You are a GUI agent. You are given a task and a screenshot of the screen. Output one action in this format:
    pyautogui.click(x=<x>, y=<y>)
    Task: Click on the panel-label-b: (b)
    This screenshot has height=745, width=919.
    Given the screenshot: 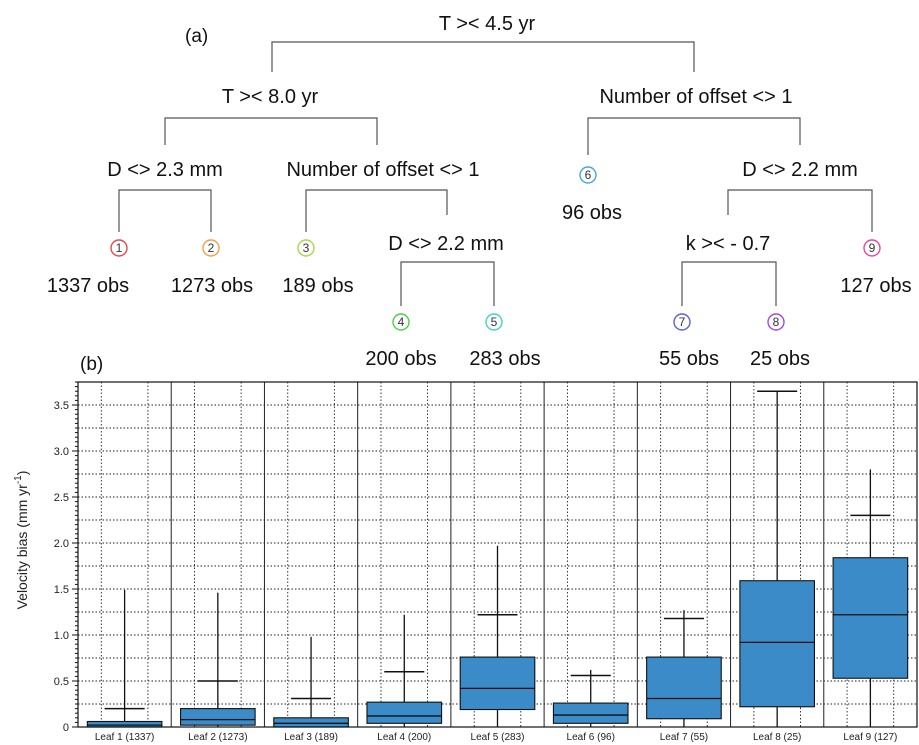 What is the action you would take?
    pyautogui.click(x=91, y=364)
    